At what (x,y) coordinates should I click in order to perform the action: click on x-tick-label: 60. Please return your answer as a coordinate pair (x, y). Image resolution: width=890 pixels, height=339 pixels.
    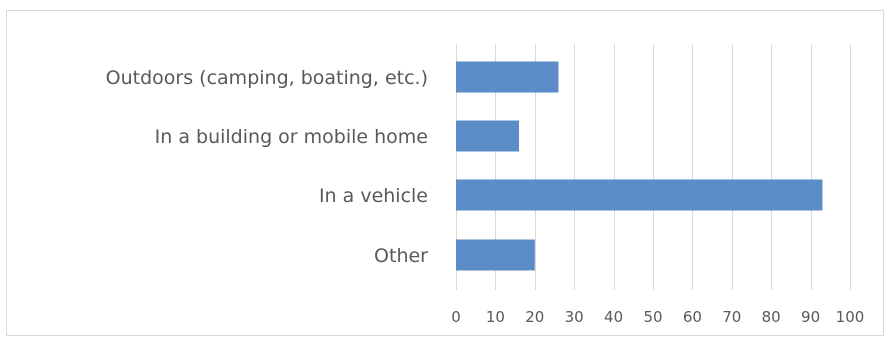
    Looking at the image, I should click on (692, 317).